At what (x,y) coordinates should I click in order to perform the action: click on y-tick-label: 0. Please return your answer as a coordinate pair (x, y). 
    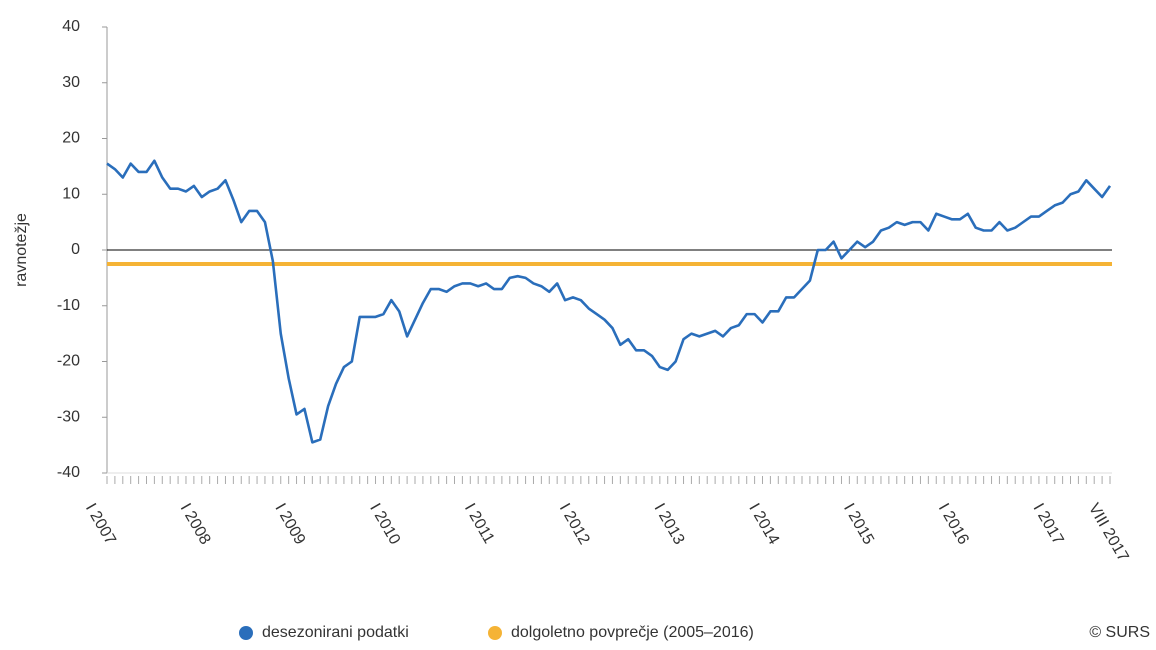
    Looking at the image, I should click on (75, 249).